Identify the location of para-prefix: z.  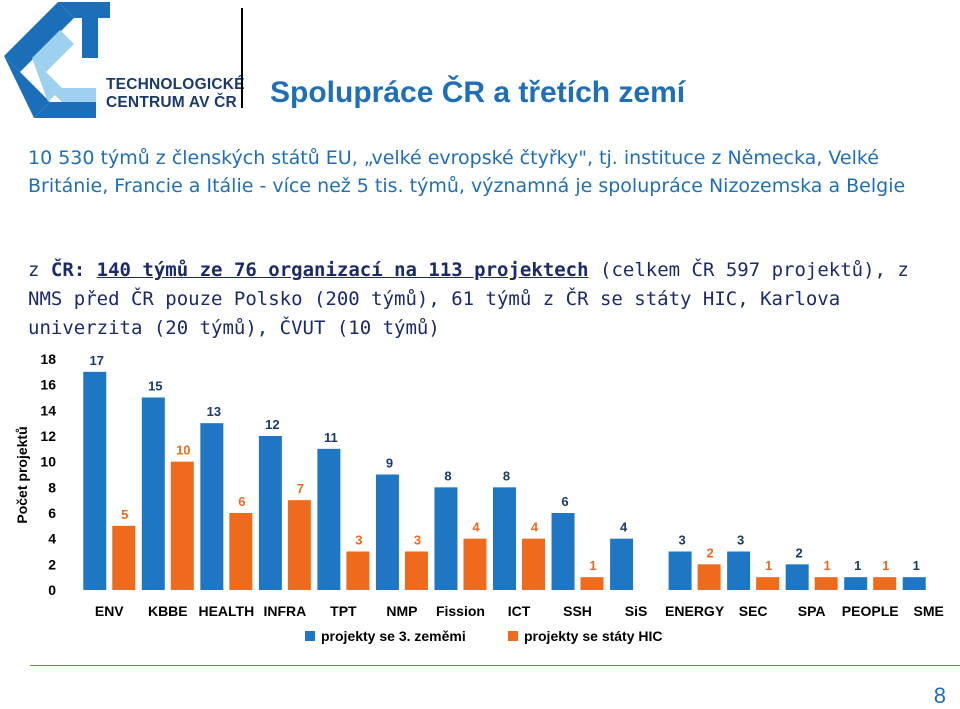
(39, 270).